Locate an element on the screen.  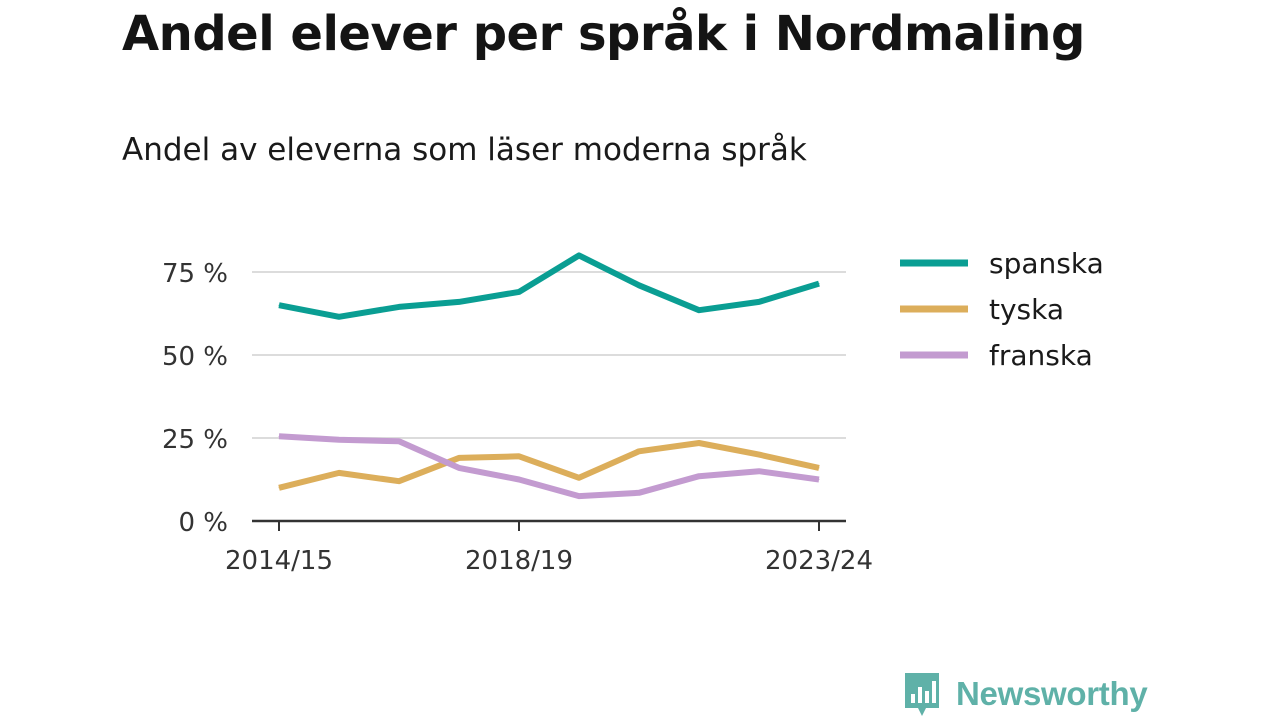
series-line-franska is located at coordinates (549, 466).